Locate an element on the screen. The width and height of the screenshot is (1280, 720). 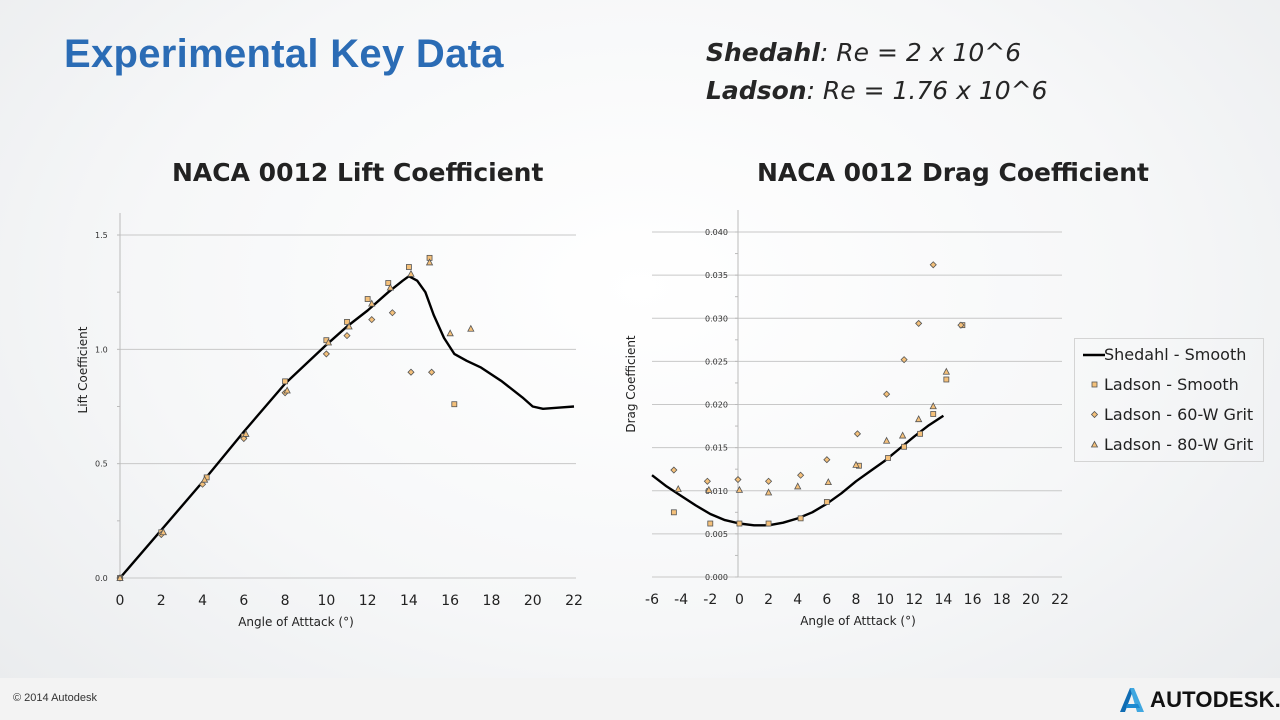
triangle-marker-icon is located at coordinates (1094, 444).